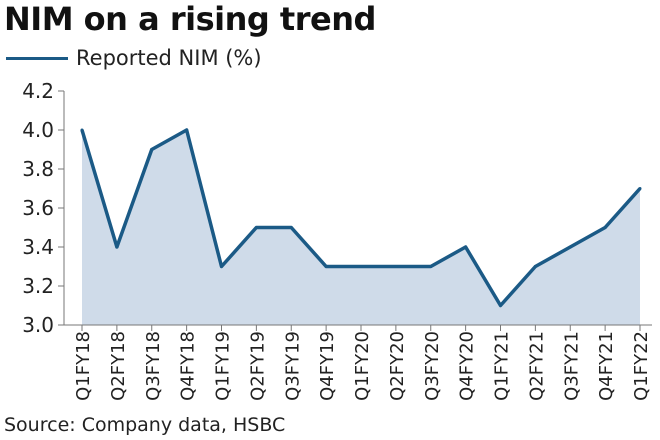 The height and width of the screenshot is (440, 660). Describe the element at coordinates (38, 286) in the screenshot. I see `y-tick-label: 3.2` at that location.